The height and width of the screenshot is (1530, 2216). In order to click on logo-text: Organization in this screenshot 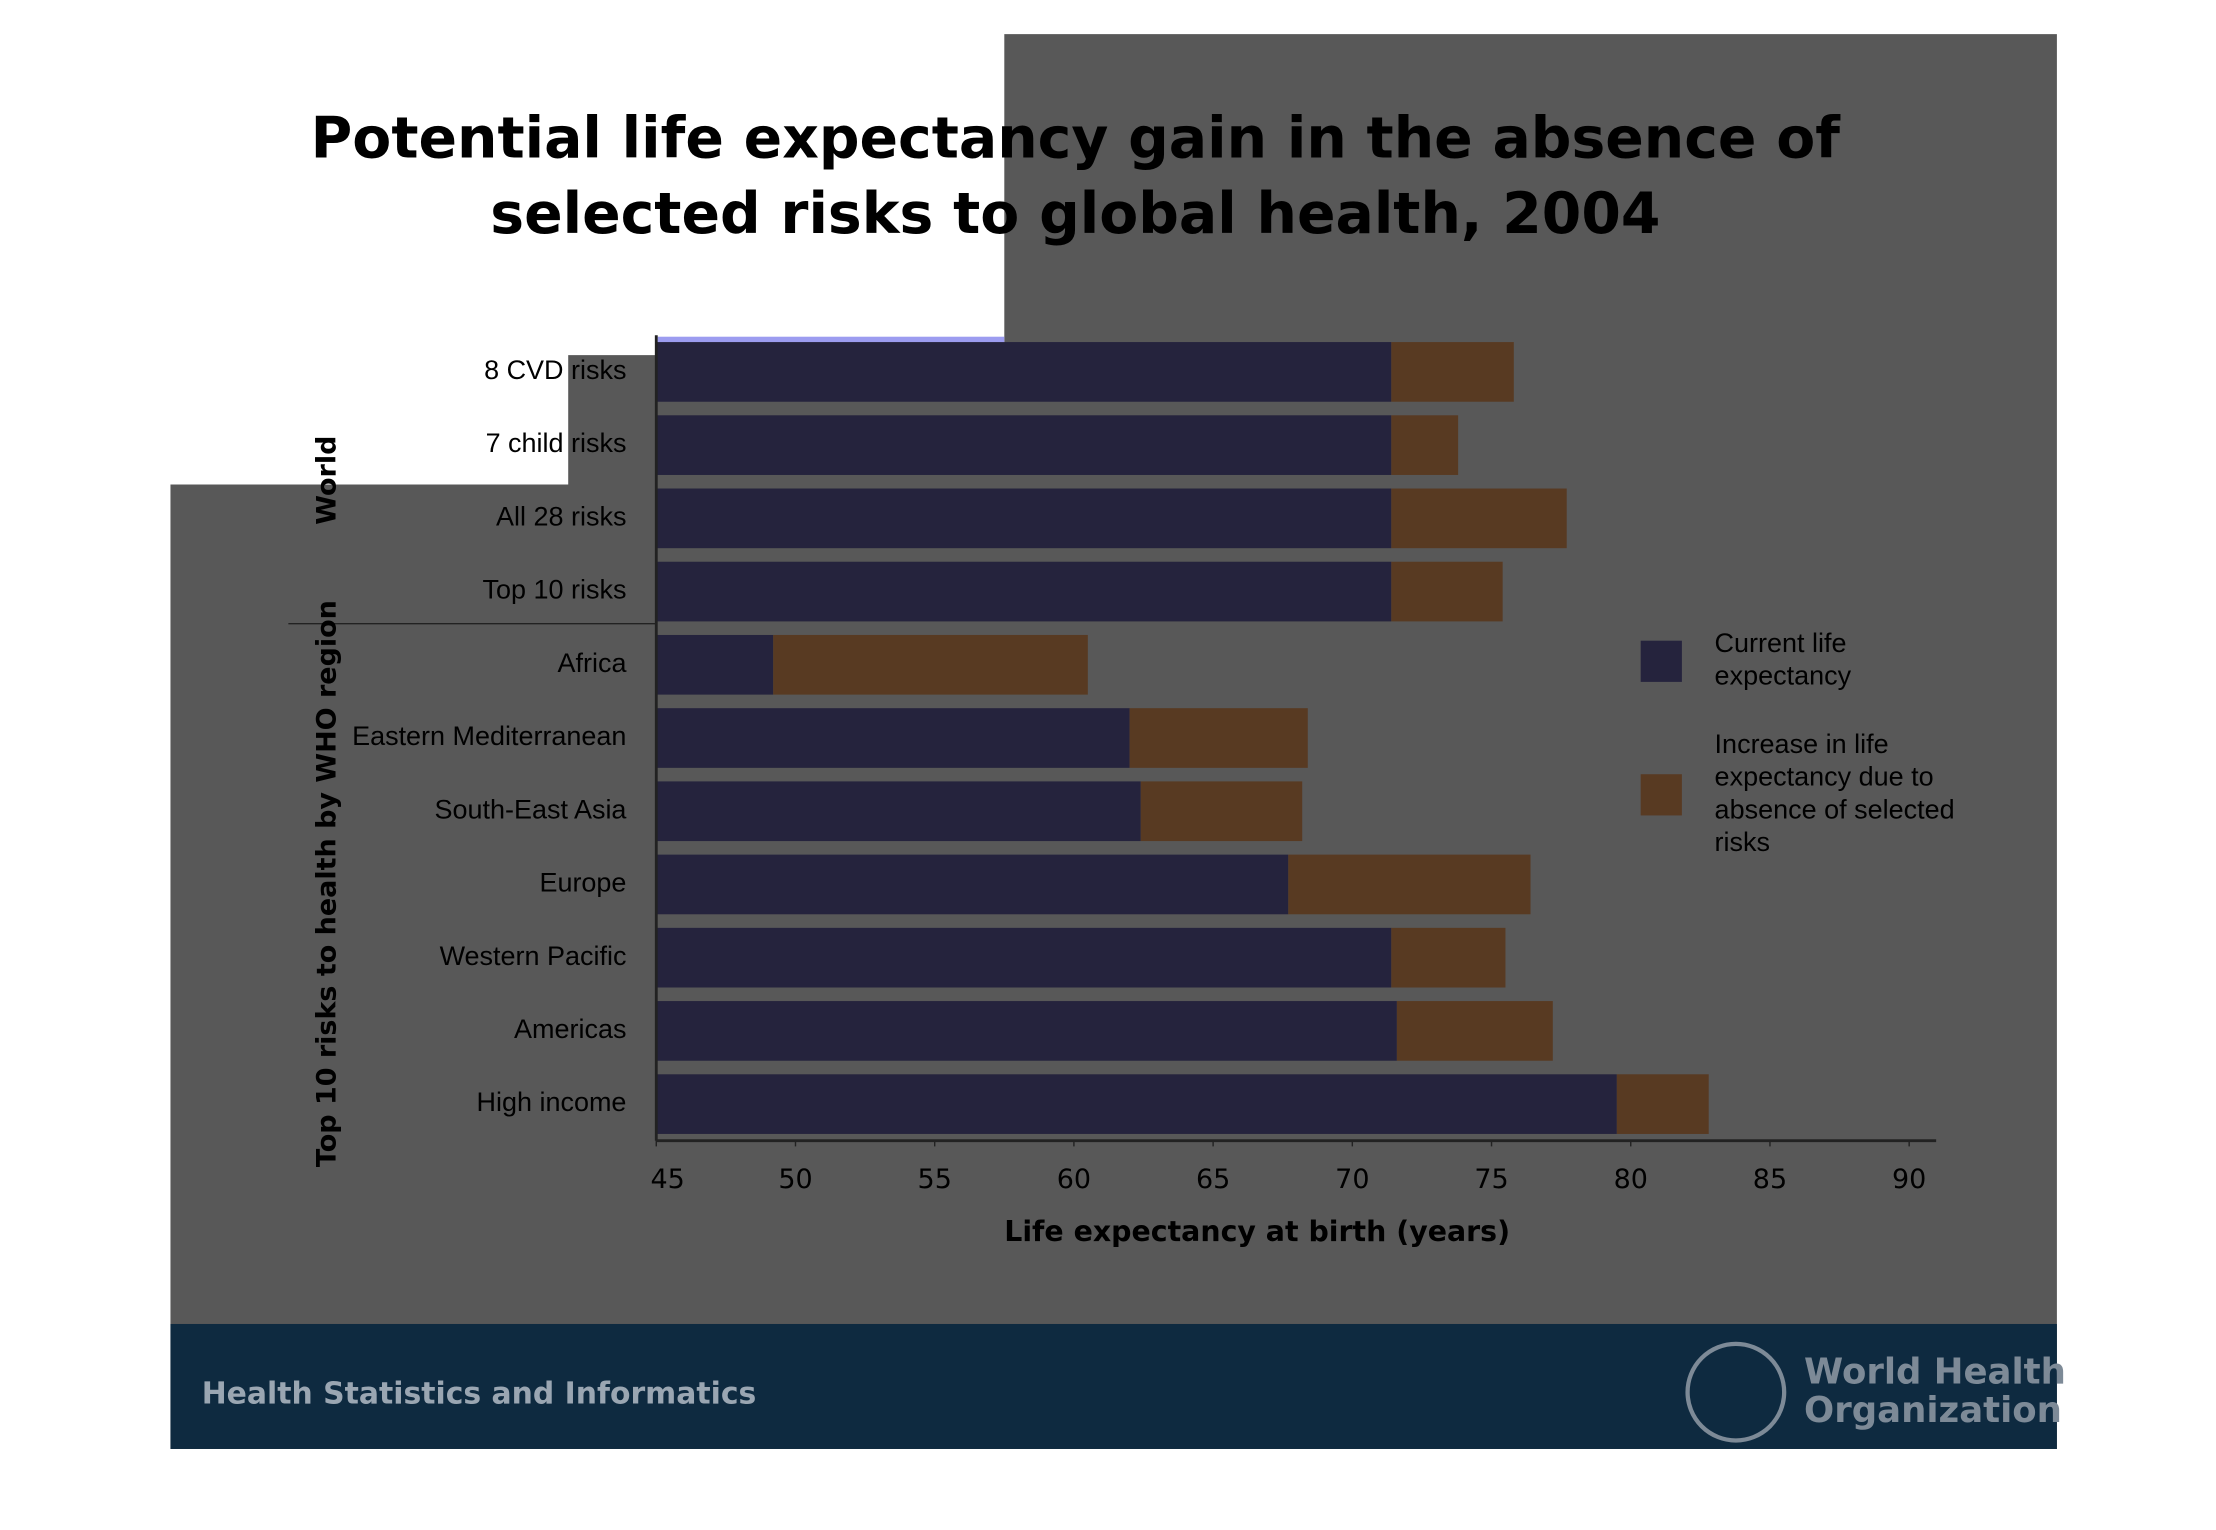, I will do `click(1933, 1410)`.